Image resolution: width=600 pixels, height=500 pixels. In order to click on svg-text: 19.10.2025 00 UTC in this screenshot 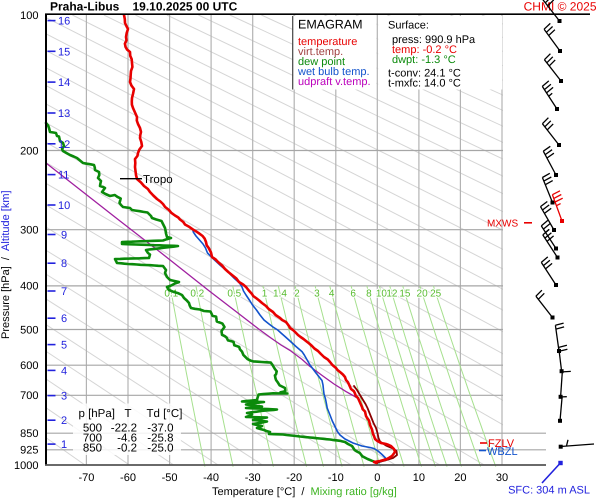, I will do `click(185, 7)`.